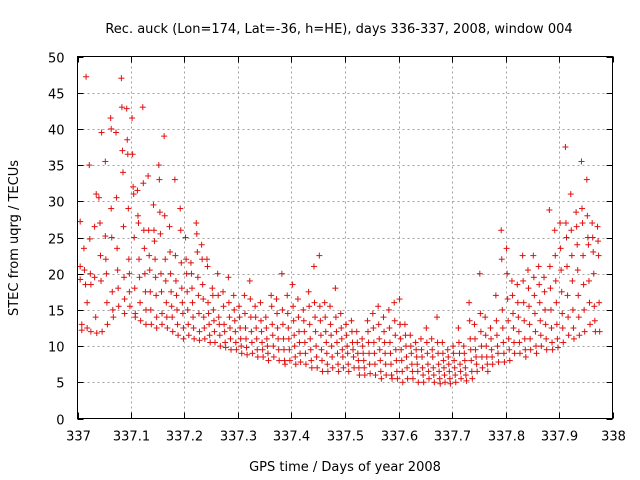 The width and height of the screenshot is (640, 480). What do you see at coordinates (291, 437) in the screenshot?
I see `x-tick-label: 337.4` at bounding box center [291, 437].